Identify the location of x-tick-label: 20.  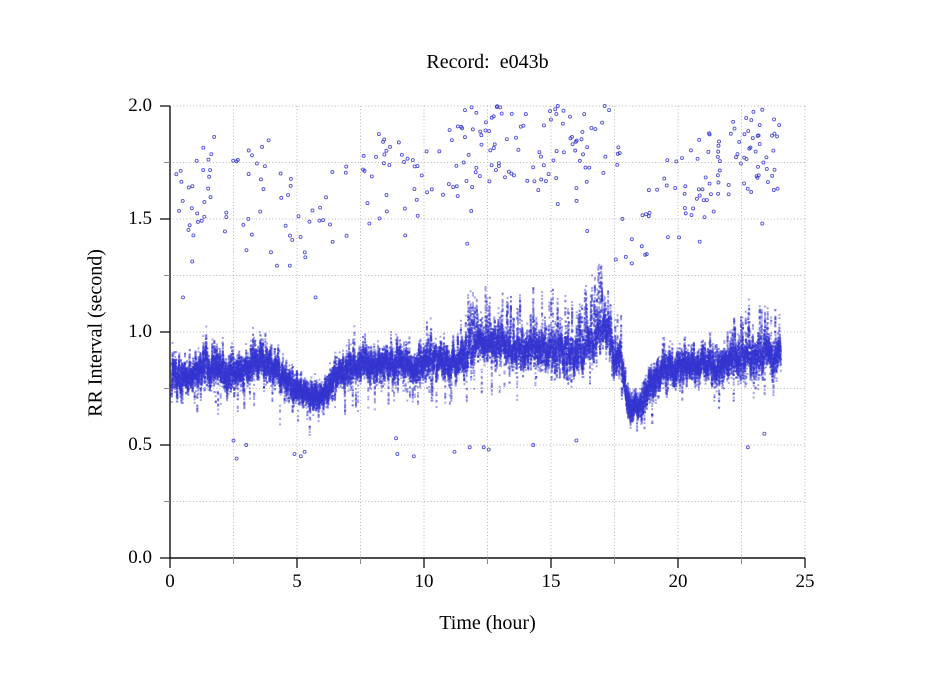
(678, 581).